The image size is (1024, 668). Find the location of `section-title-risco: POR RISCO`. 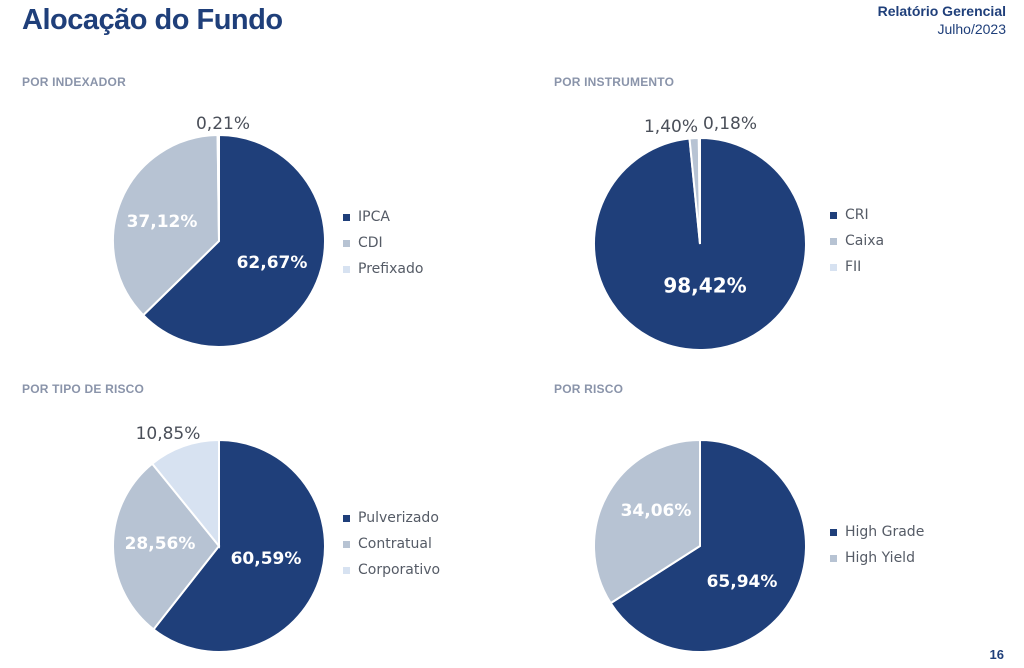

section-title-risco: POR RISCO is located at coordinates (589, 389).